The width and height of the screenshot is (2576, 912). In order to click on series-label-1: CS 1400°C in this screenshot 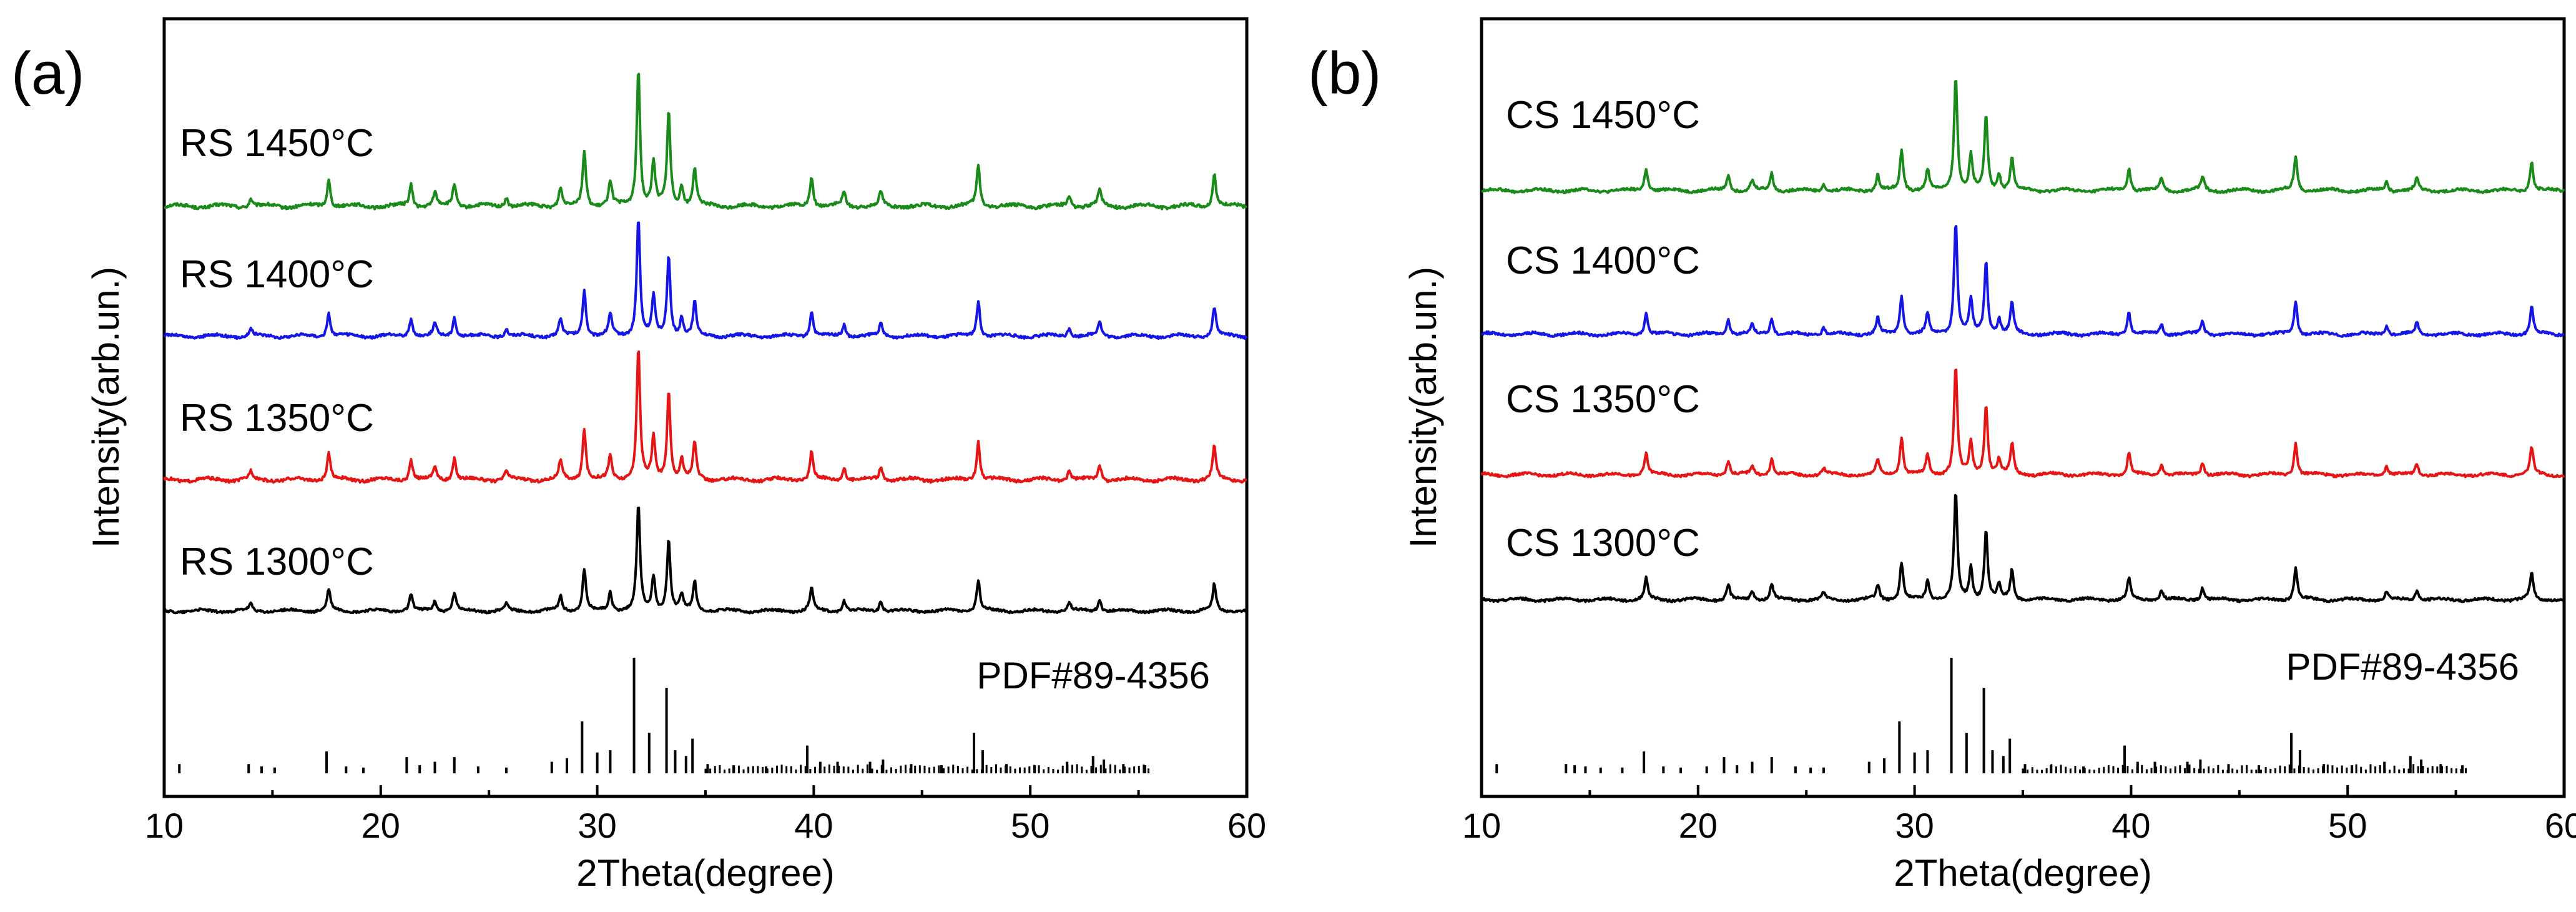, I will do `click(1603, 260)`.